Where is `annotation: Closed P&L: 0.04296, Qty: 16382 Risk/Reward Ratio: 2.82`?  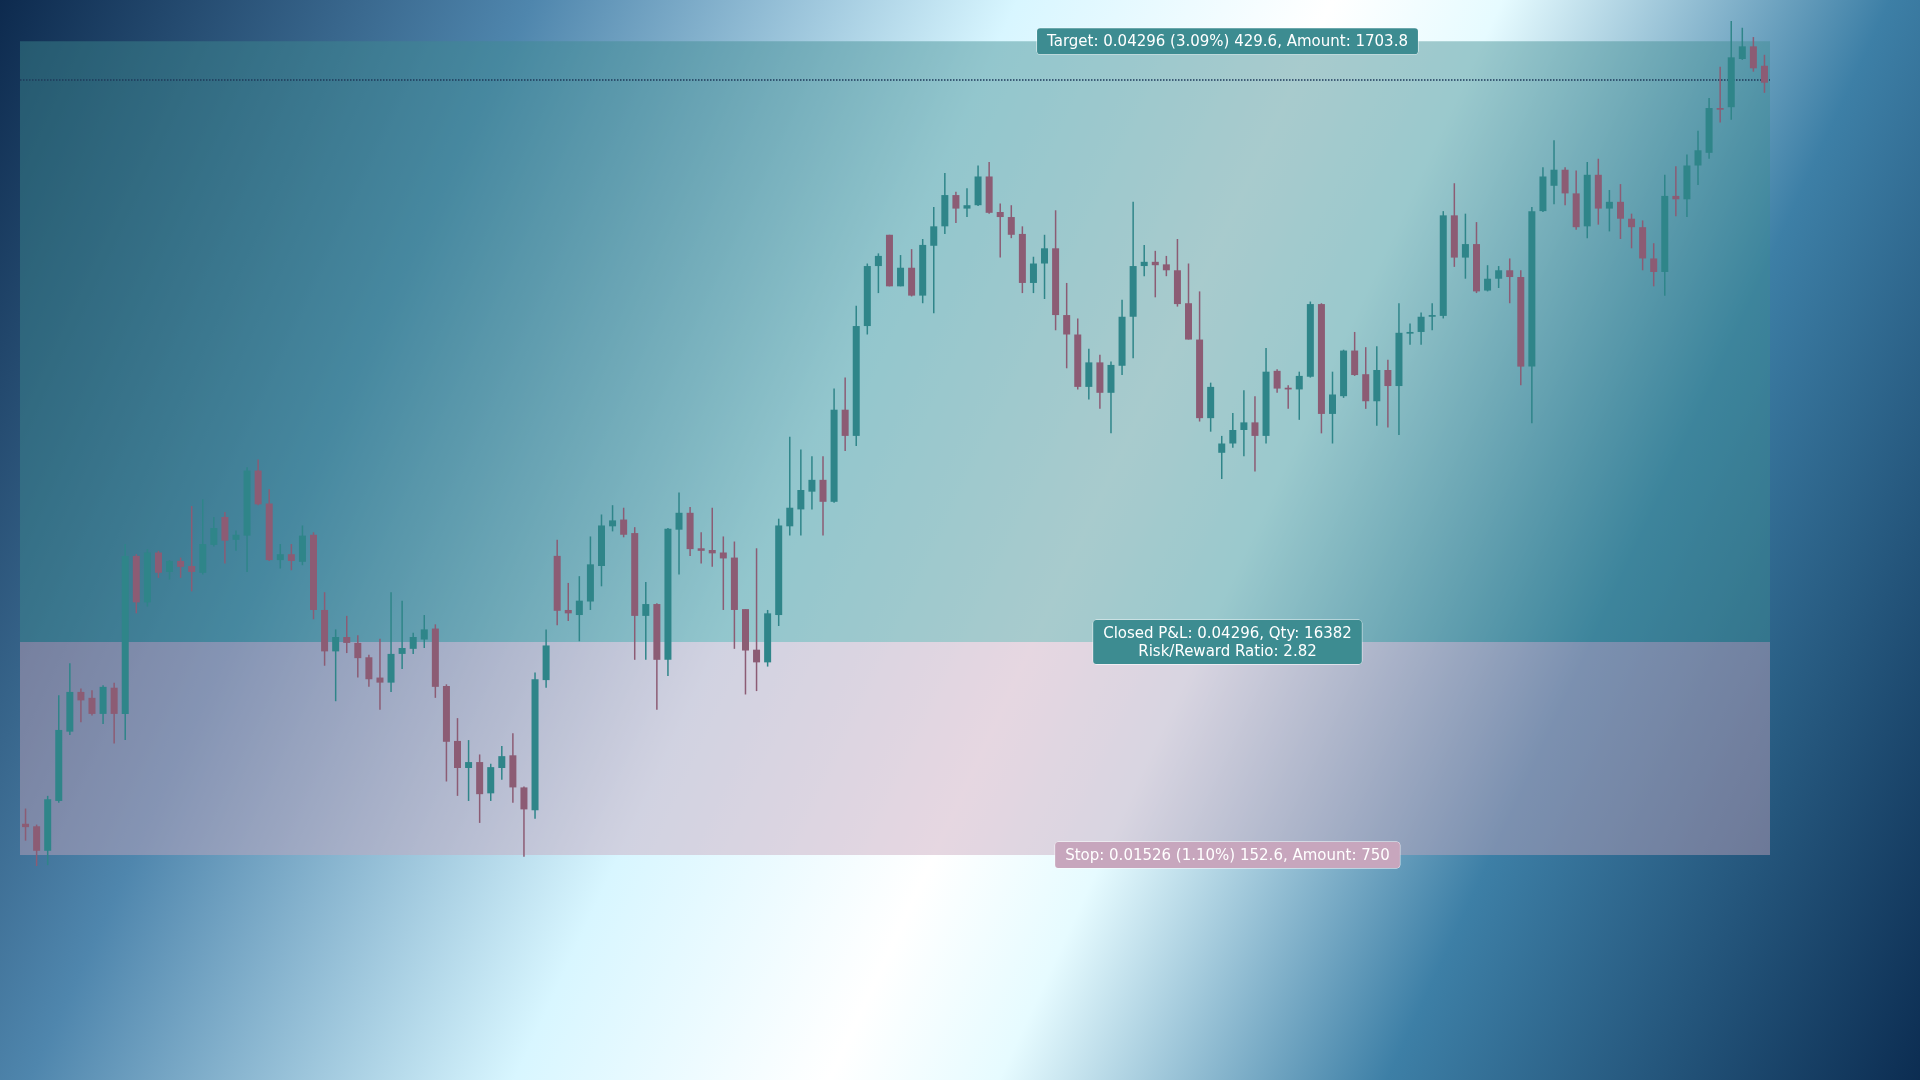 annotation: Closed P&L: 0.04296, Qty: 16382 Risk/Reward Ratio: 2.82 is located at coordinates (1227, 642).